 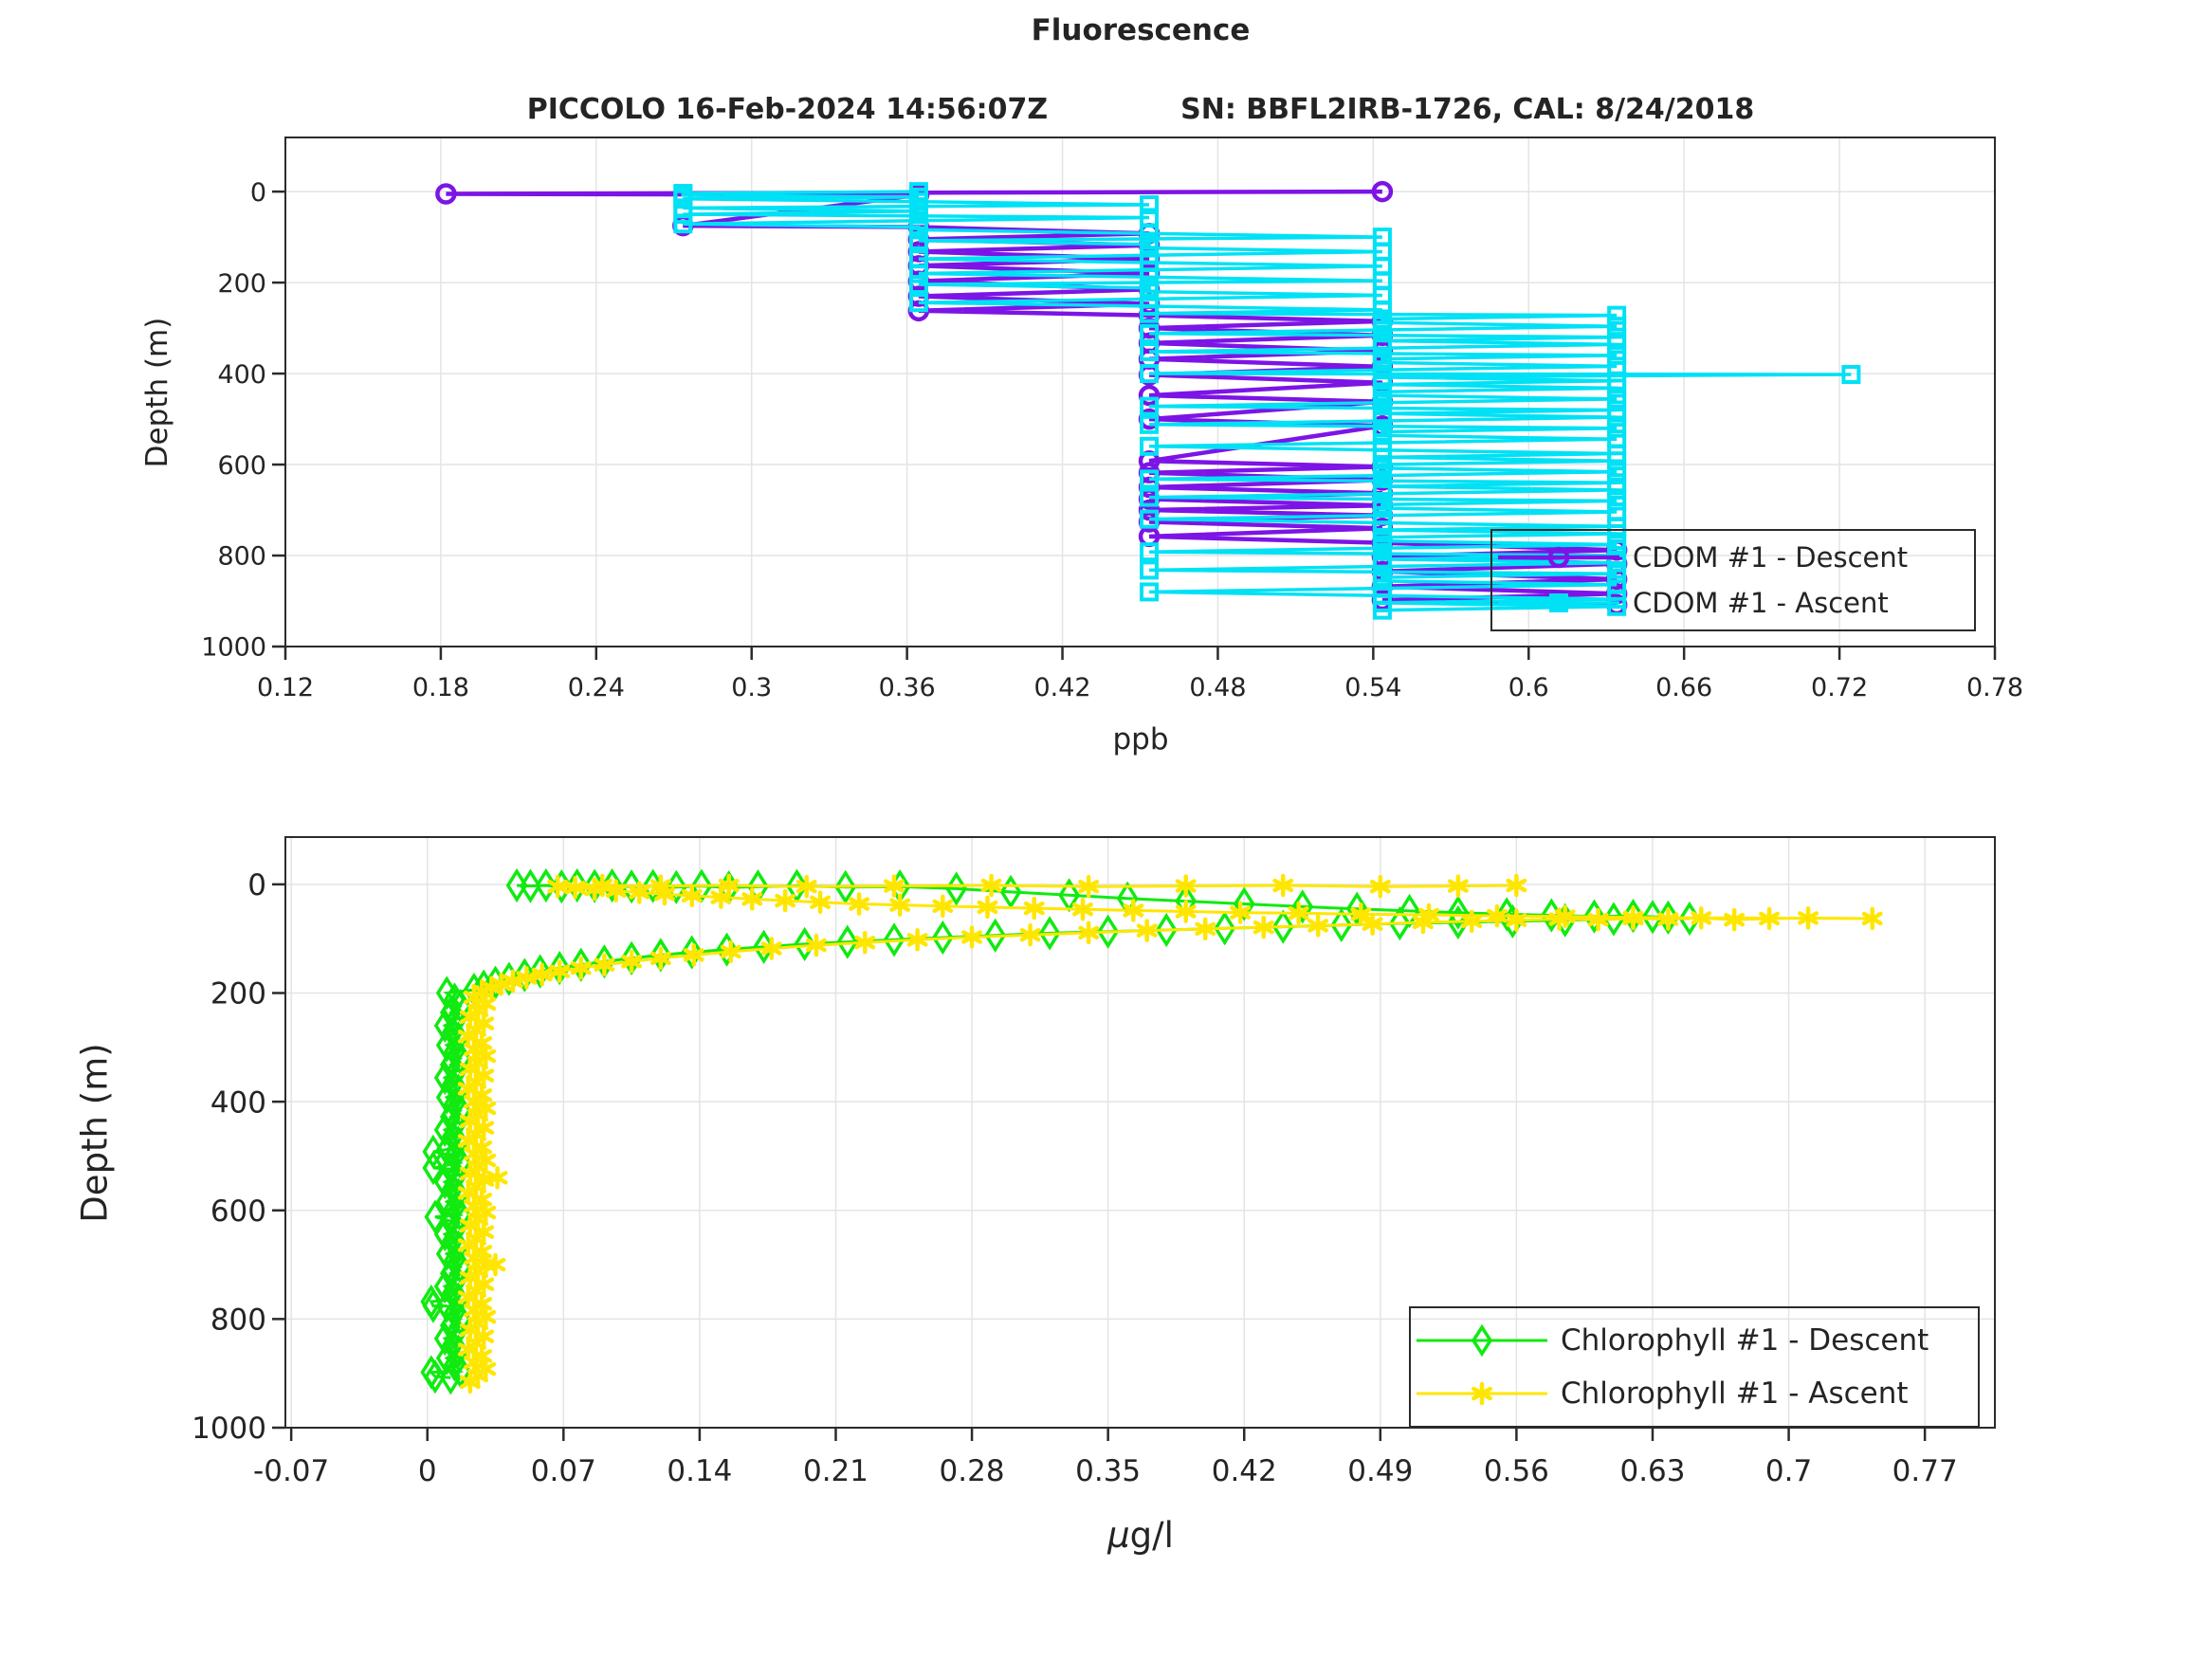 What do you see at coordinates (1558, 602) in the screenshot?
I see `cdom-ascent-line-marker-icon` at bounding box center [1558, 602].